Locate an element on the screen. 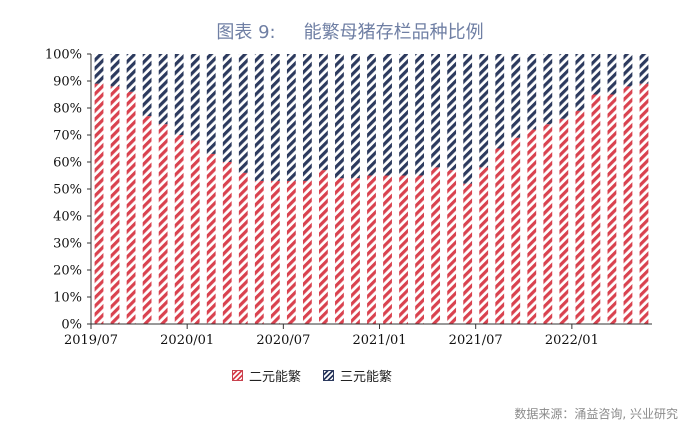 Image resolution: width=700 pixels, height=433 pixels. bar-series2-2021/06 is located at coordinates (468, 119).